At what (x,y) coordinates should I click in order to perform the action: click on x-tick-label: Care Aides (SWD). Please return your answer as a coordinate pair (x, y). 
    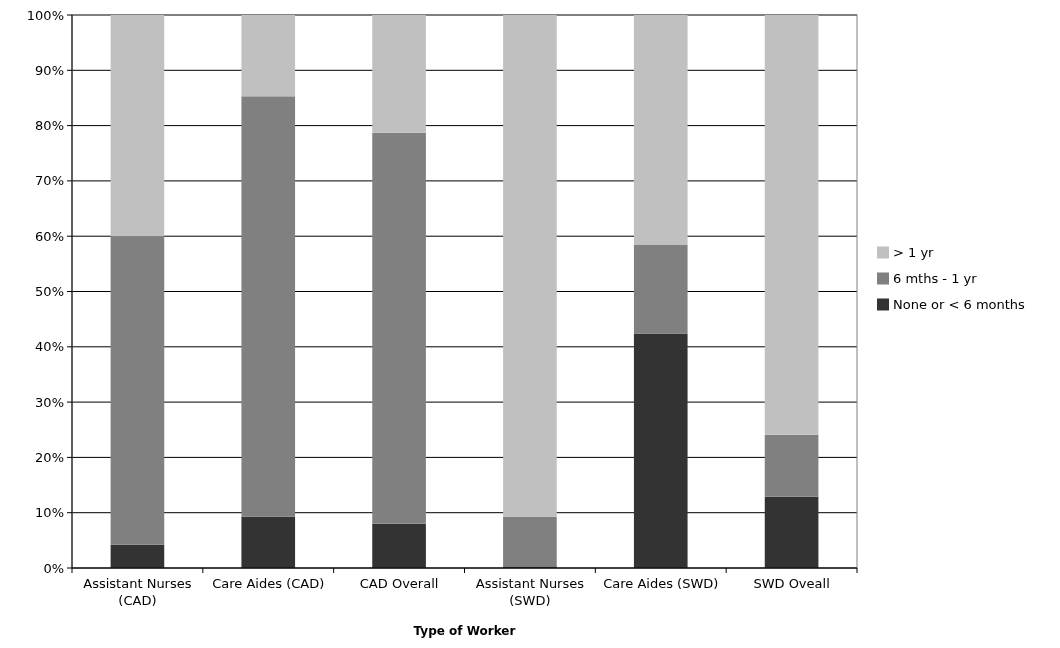
    Looking at the image, I should click on (661, 583).